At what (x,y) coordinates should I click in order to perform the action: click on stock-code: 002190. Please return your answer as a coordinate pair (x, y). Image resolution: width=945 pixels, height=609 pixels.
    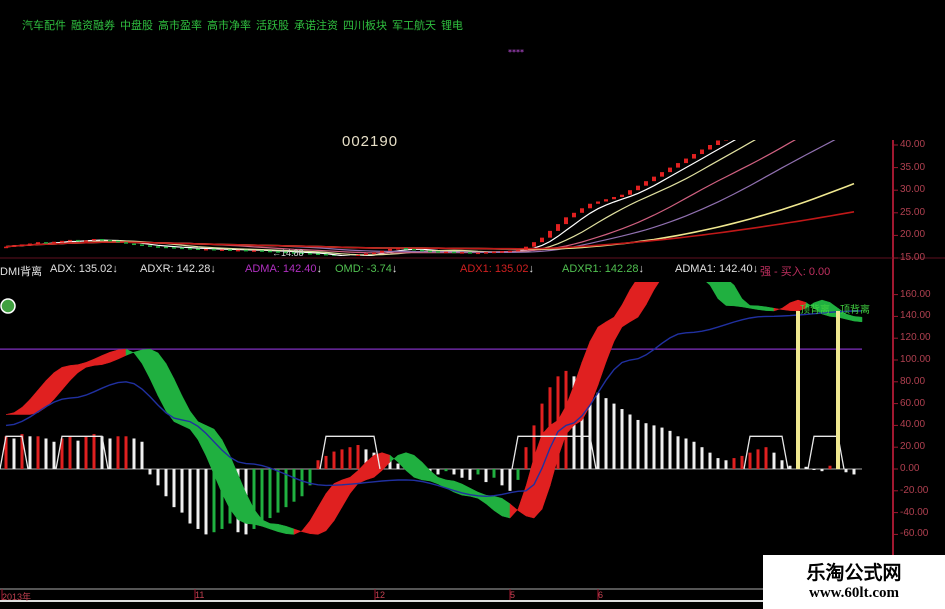
    Looking at the image, I should click on (370, 141).